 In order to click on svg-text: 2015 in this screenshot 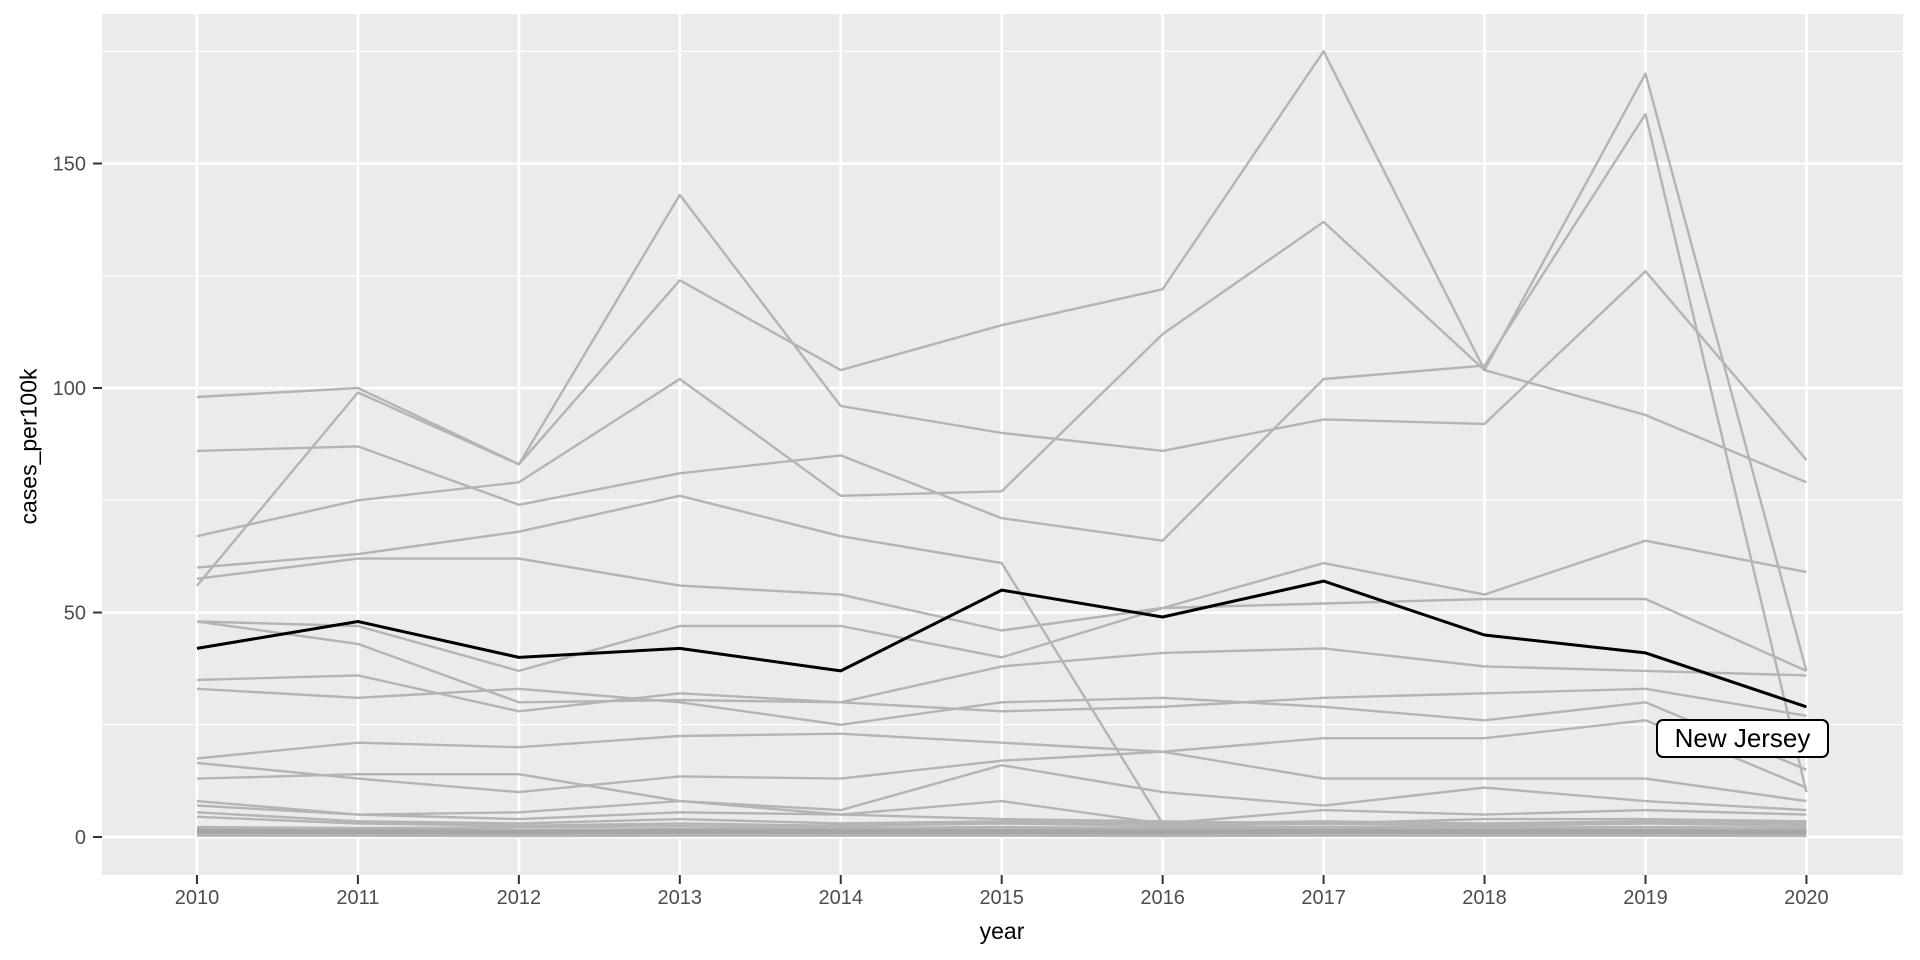, I will do `click(1001, 898)`.